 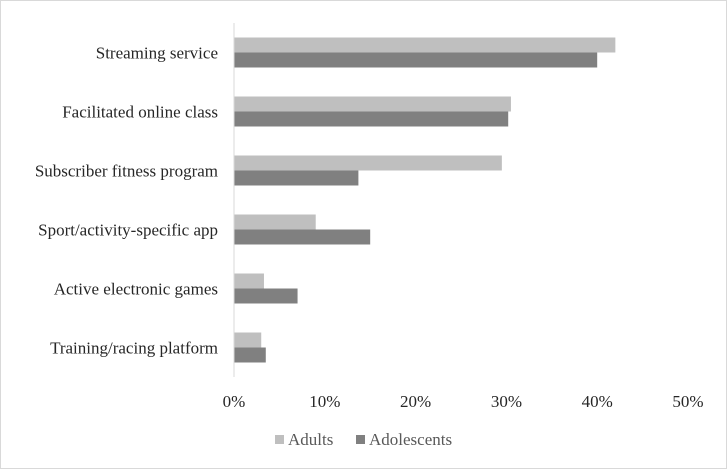 What do you see at coordinates (296, 178) in the screenshot?
I see `bar-adolescents-subscriber-fitness-program` at bounding box center [296, 178].